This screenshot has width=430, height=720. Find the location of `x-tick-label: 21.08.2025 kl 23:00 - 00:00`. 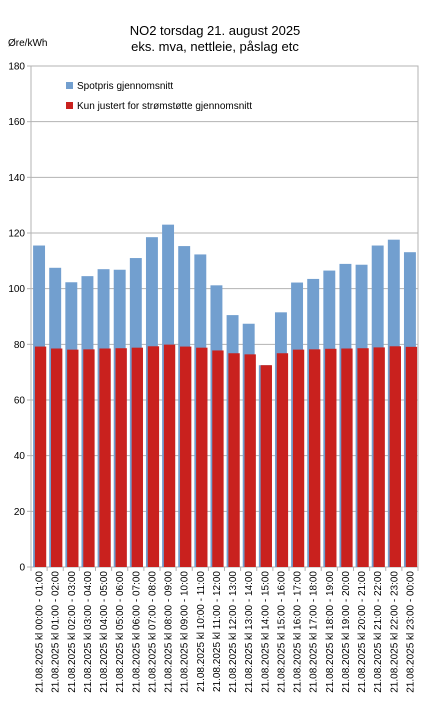

x-tick-label: 21.08.2025 kl 23:00 - 00:00 is located at coordinates (410, 632).